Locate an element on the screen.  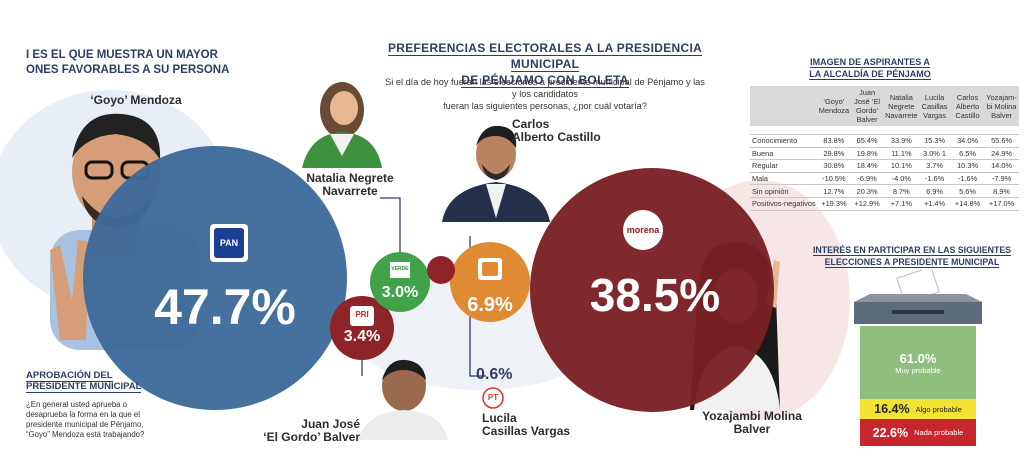
table-cell: -7.9% is located at coordinates (1001, 179).